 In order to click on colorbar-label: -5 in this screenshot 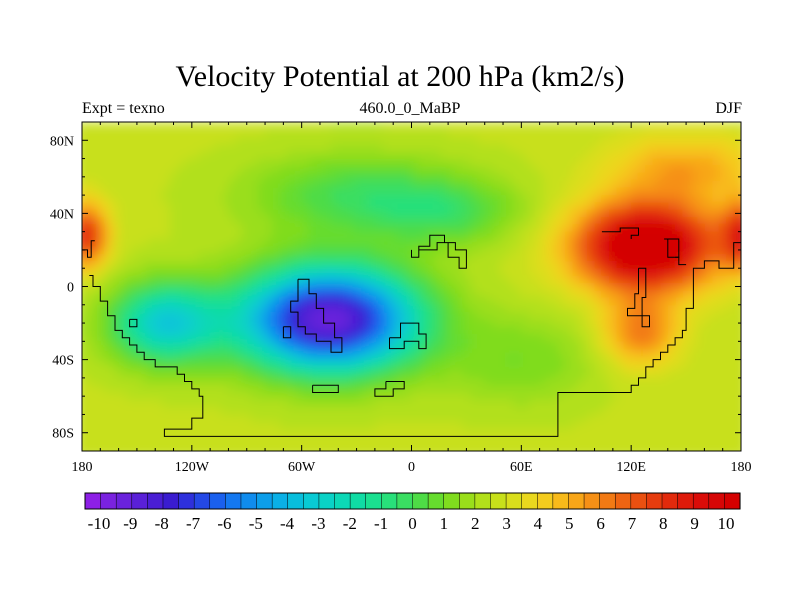, I will do `click(256, 523)`.